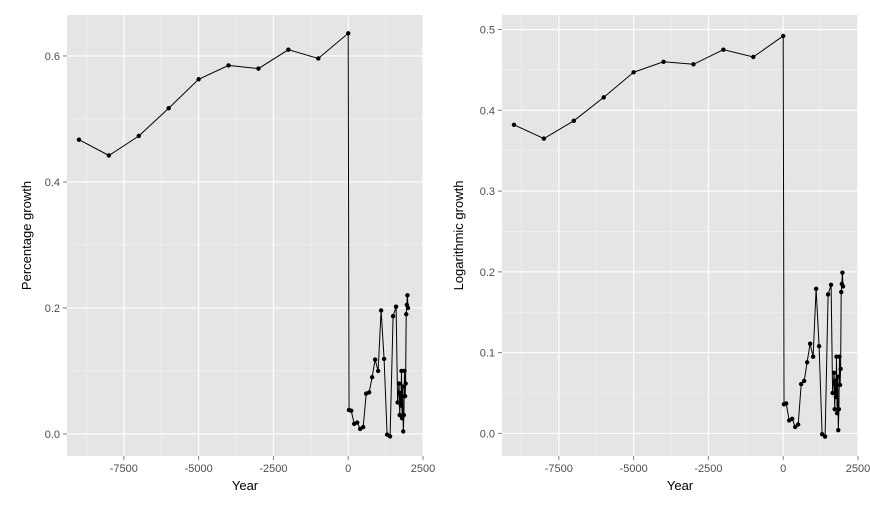  Describe the element at coordinates (26, 235) in the screenshot. I see `y-axis-title: Percentage growth` at that location.